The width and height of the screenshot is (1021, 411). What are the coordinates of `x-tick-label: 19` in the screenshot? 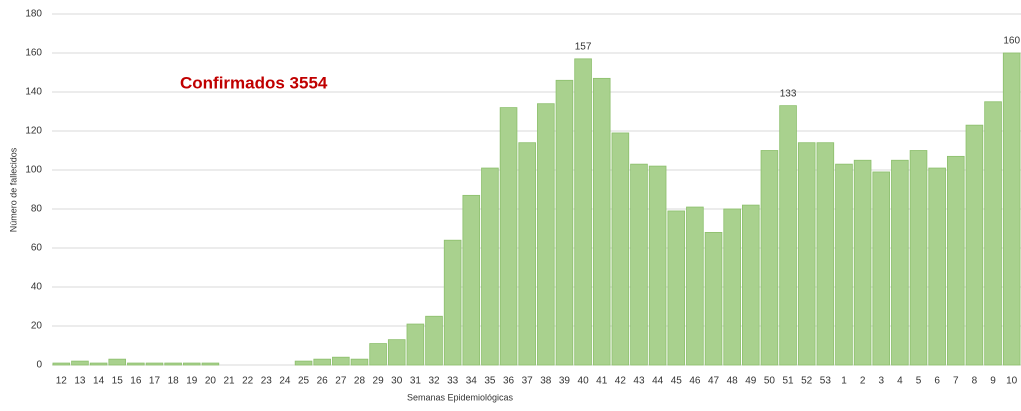 It's located at (192, 381).